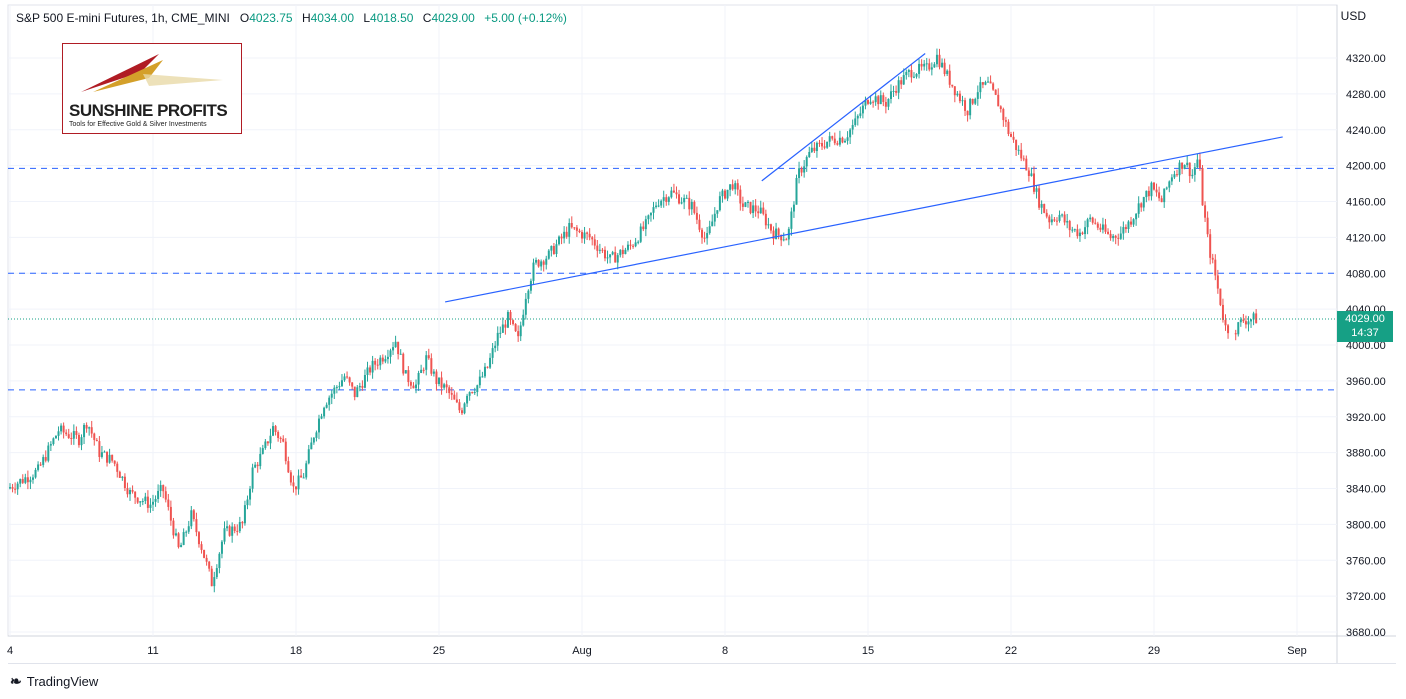  What do you see at coordinates (1366, 238) in the screenshot?
I see `y-tick-label: 4120.00` at bounding box center [1366, 238].